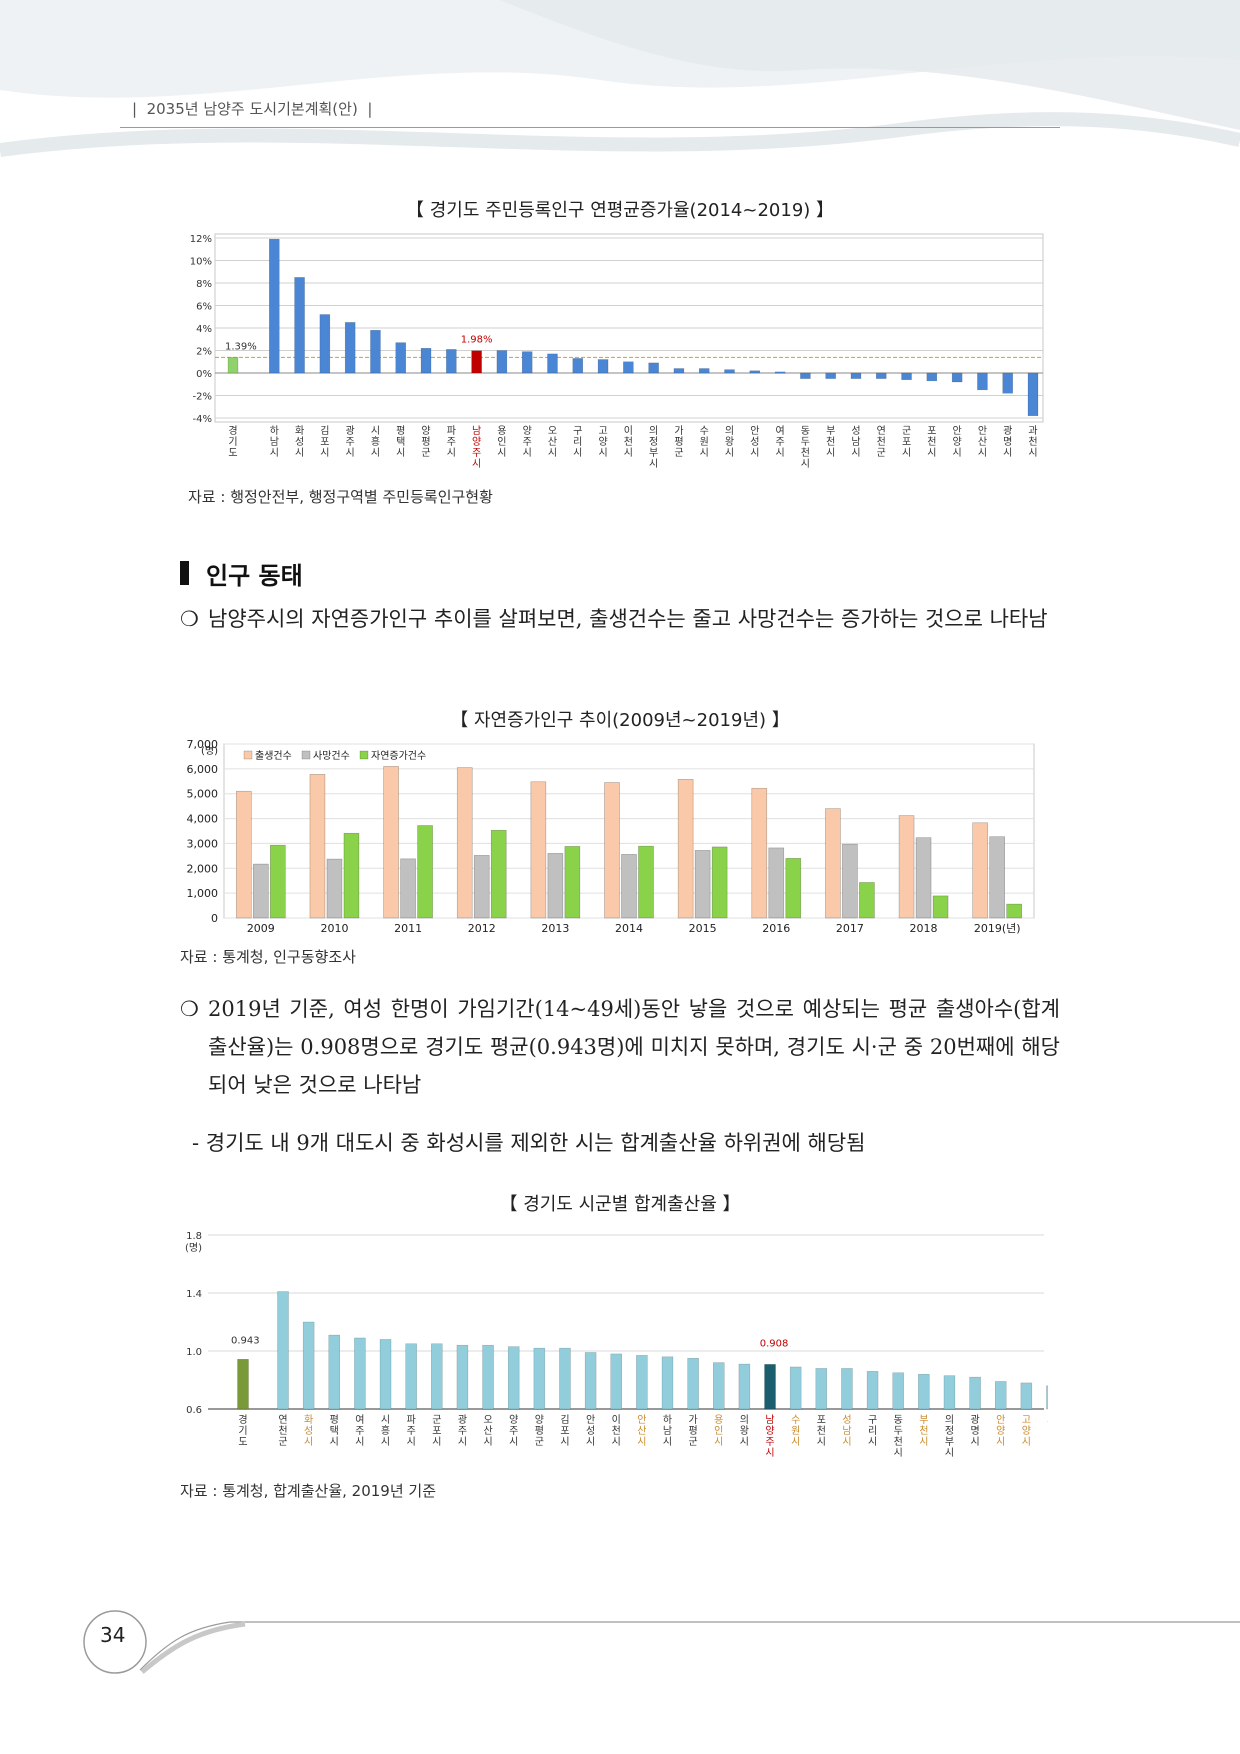  Describe the element at coordinates (850, 928) in the screenshot. I see `x-tick-2017: 2017` at that location.